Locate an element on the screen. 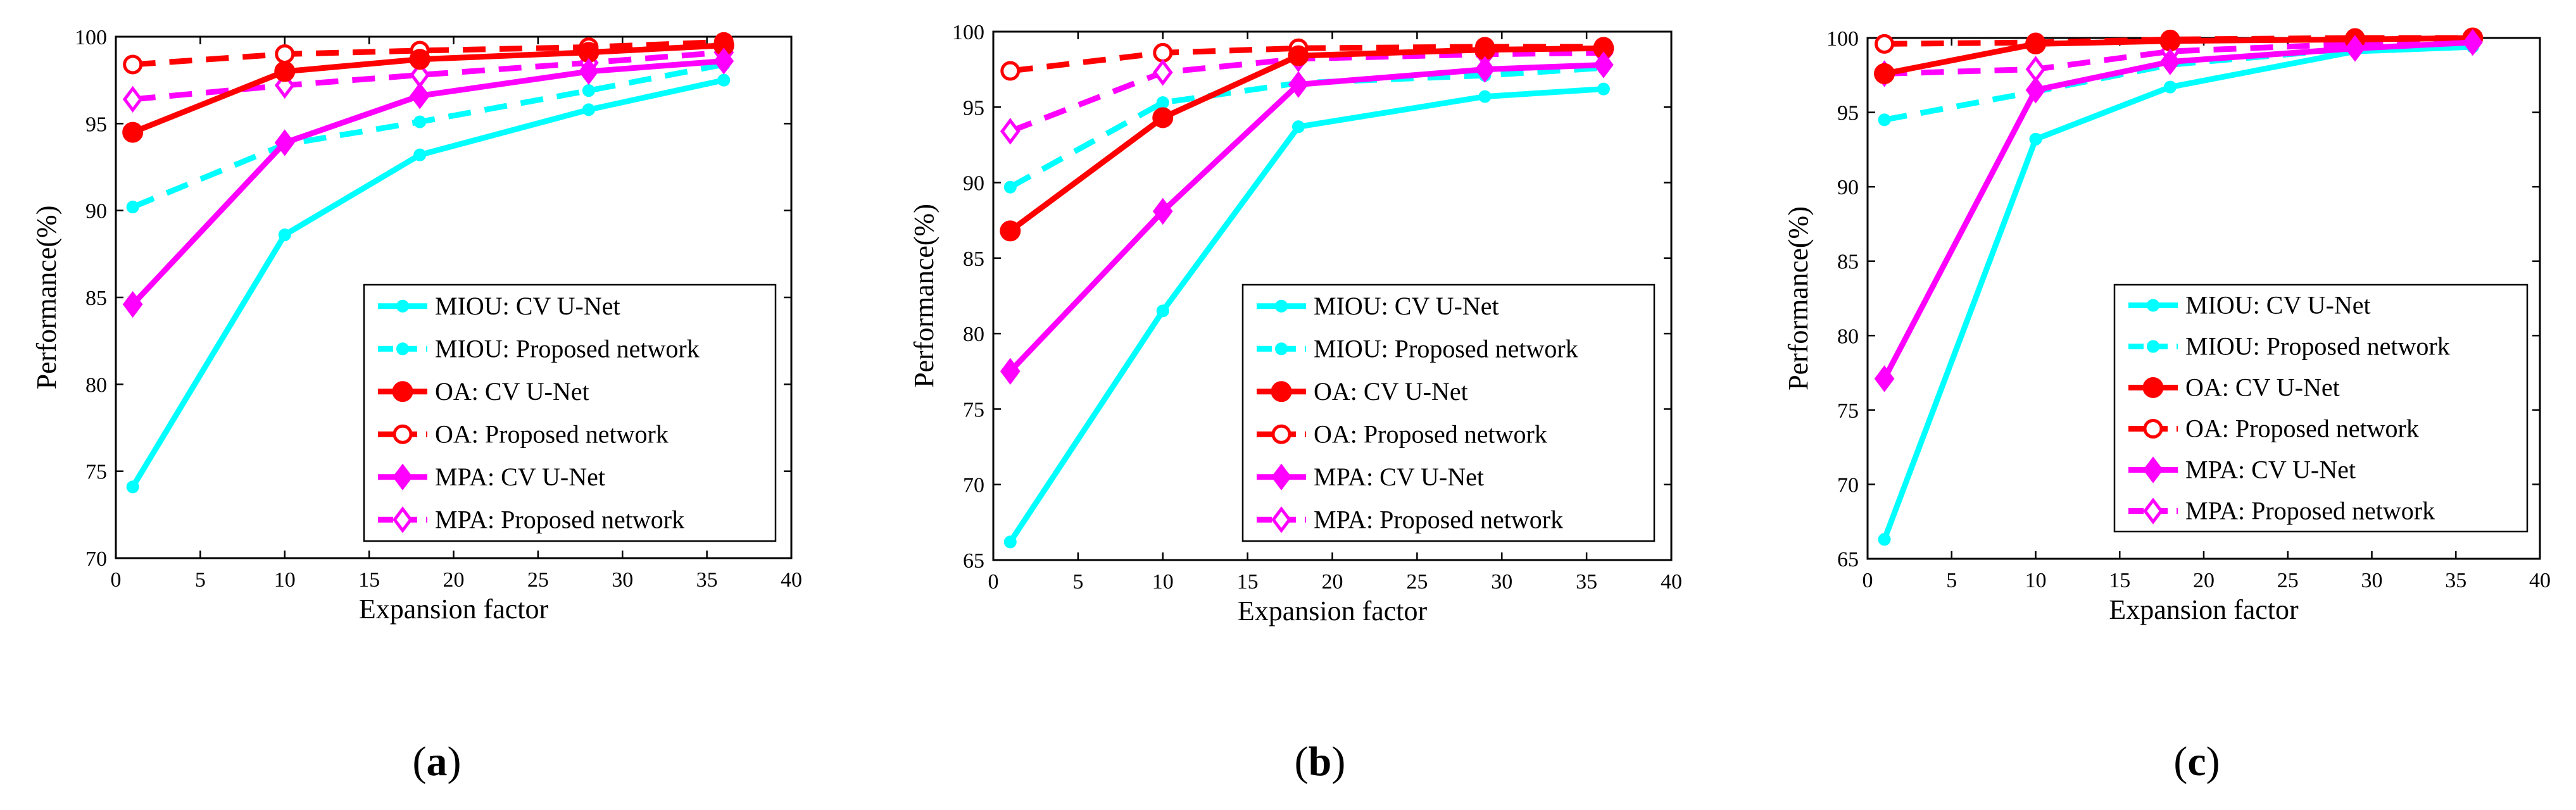  panel-paren: ( is located at coordinates (1302, 761).